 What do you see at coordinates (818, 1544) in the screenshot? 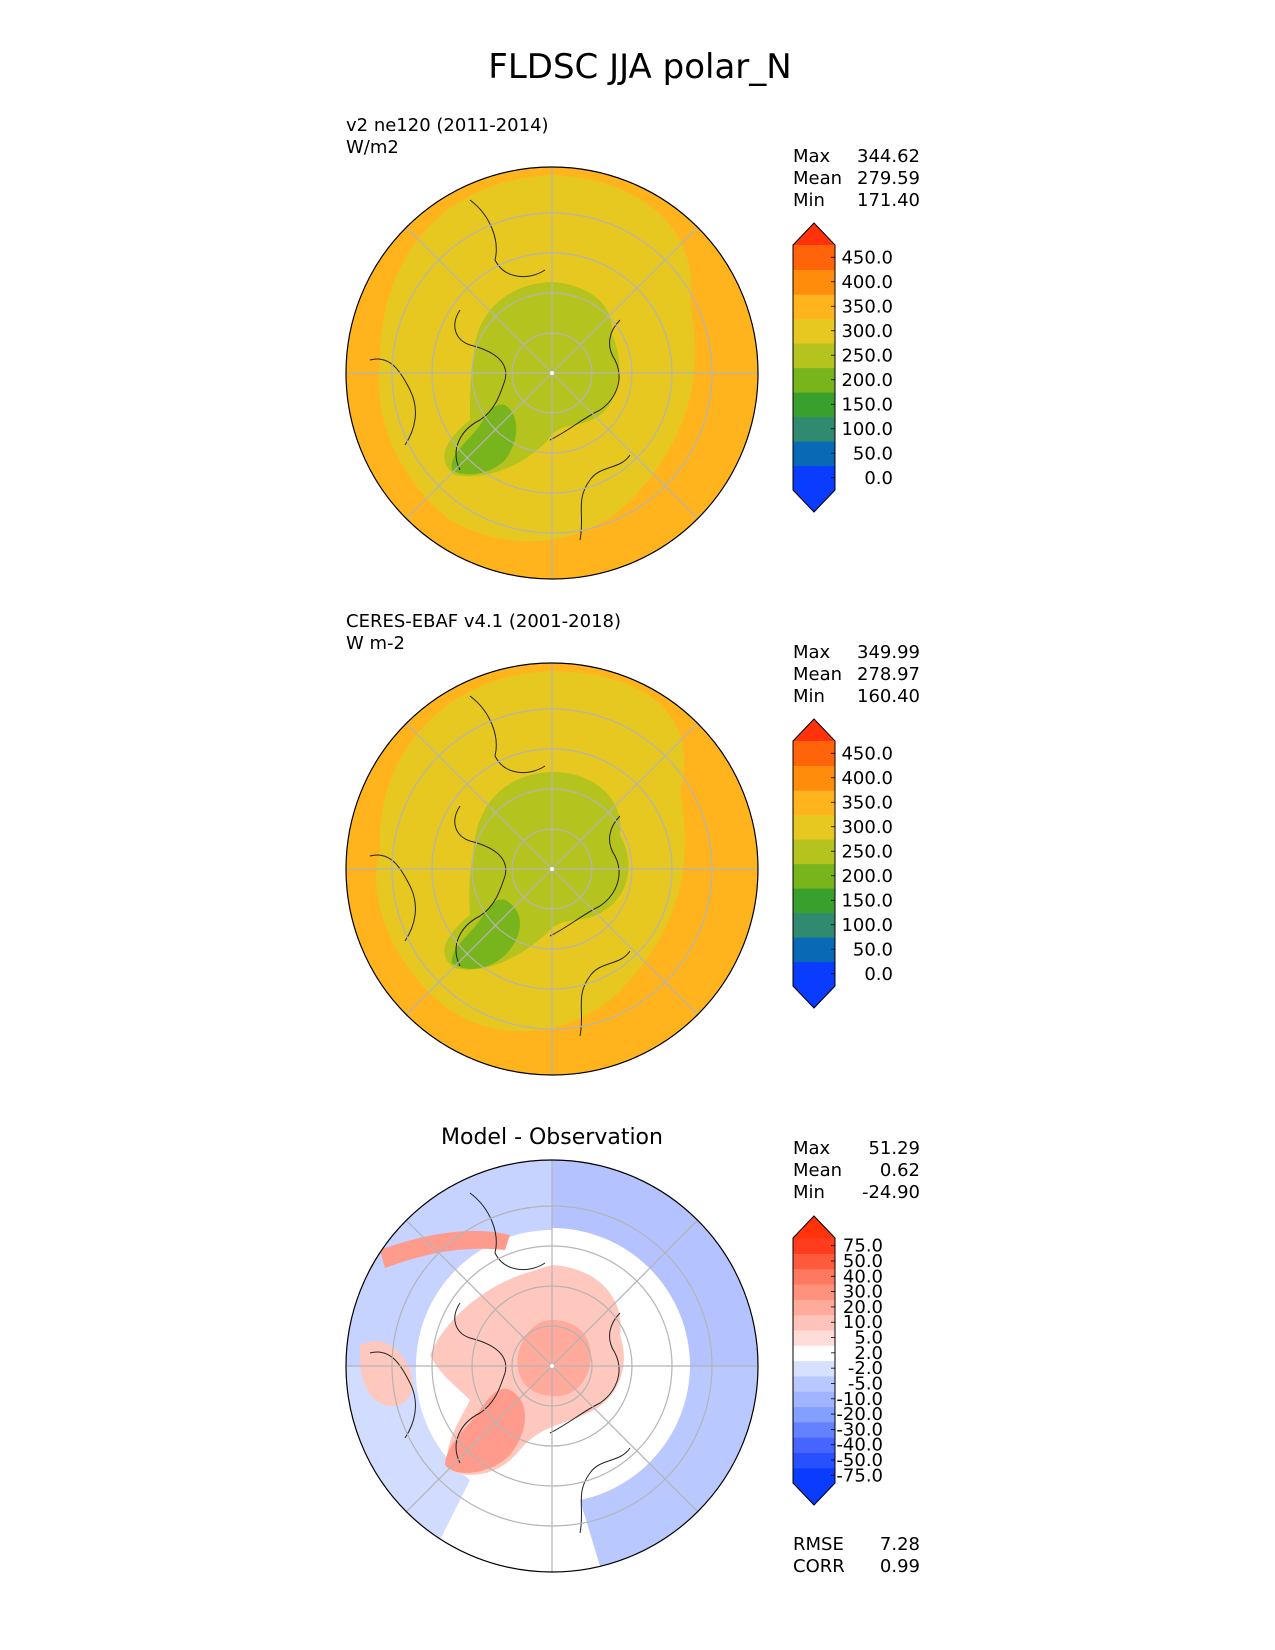
I see `metric-label-rmse: RMSE` at bounding box center [818, 1544].